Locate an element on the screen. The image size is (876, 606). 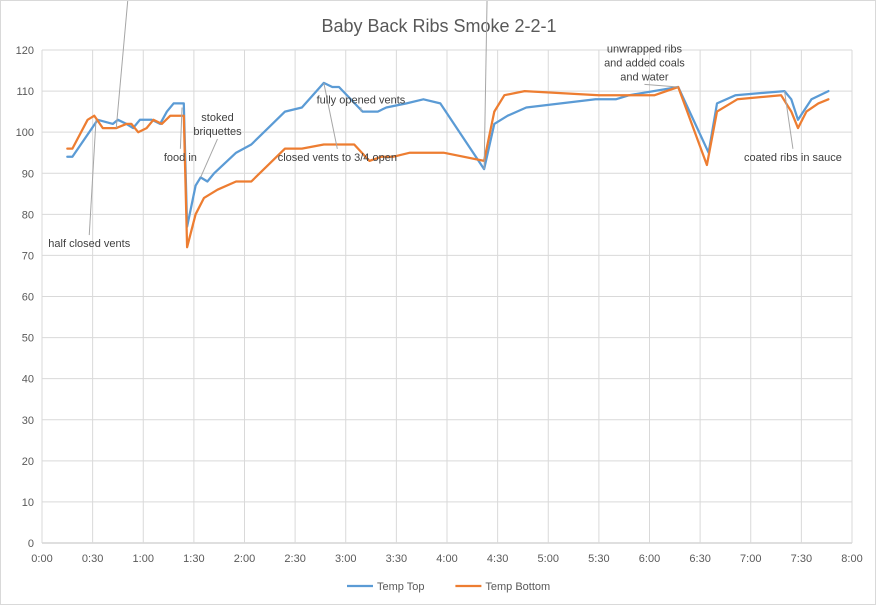
y-tick-label: 90 is located at coordinates (28, 174).